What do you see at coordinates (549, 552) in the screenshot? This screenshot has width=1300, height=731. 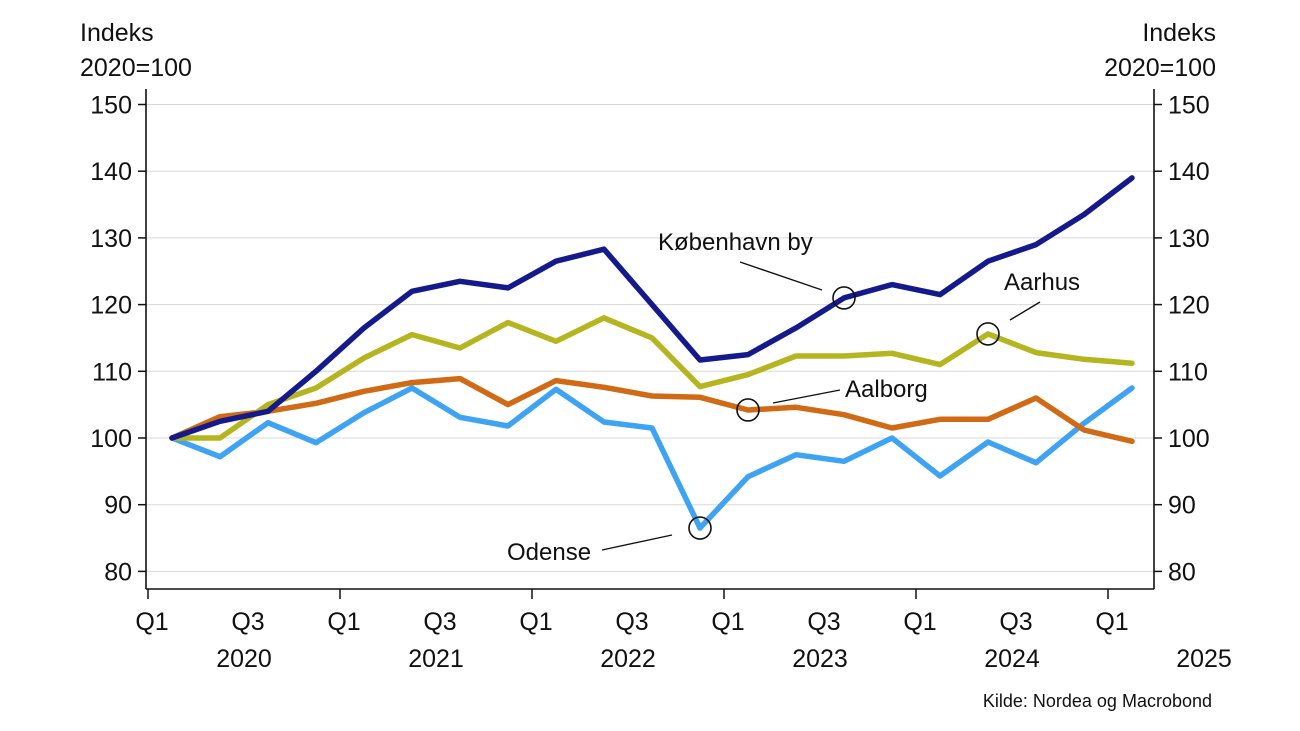 I see `annotation-label-odense: Odense` at bounding box center [549, 552].